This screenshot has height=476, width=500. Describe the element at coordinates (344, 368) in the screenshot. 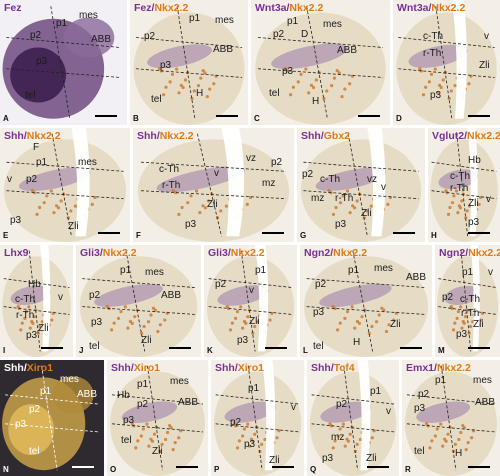

I see `panel-title-part: Tcf4` at that location.